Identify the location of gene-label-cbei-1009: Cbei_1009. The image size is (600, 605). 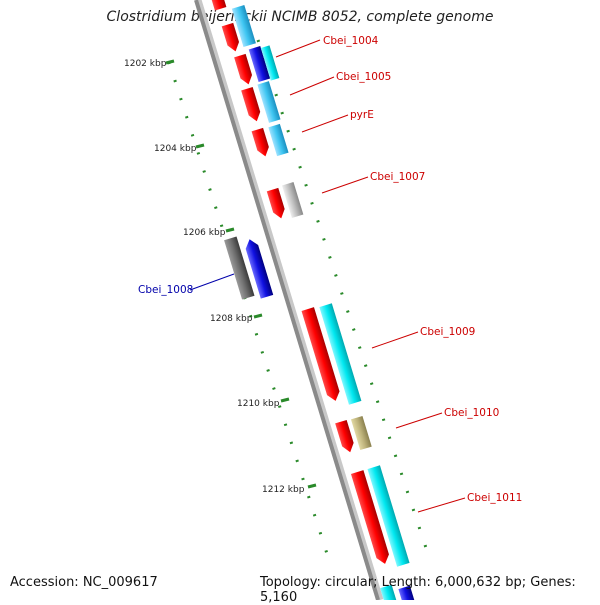
(447, 332).